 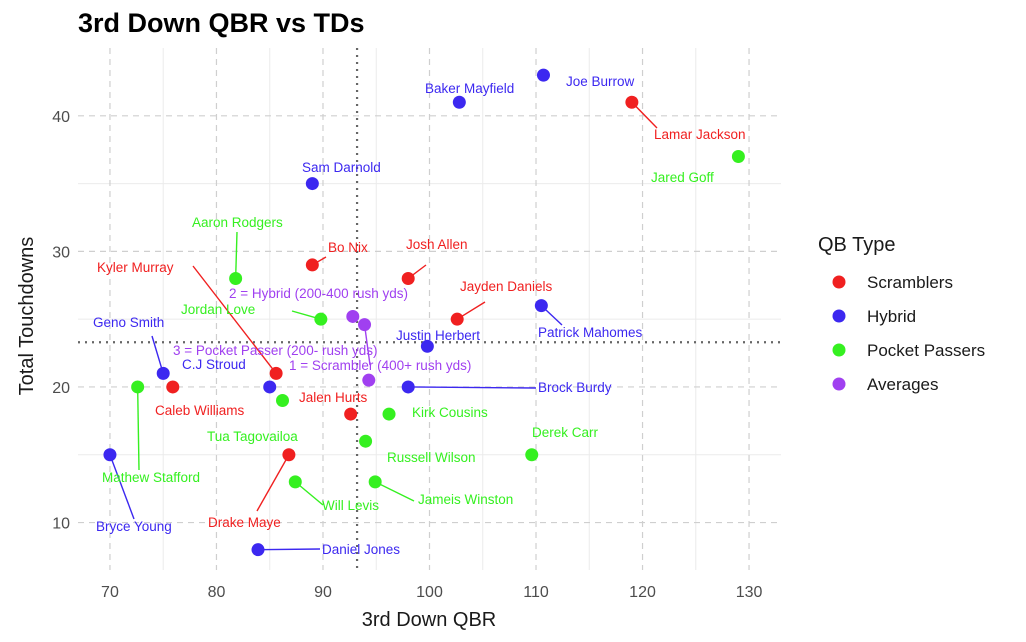 I want to click on point-will-levis, so click(x=295, y=482).